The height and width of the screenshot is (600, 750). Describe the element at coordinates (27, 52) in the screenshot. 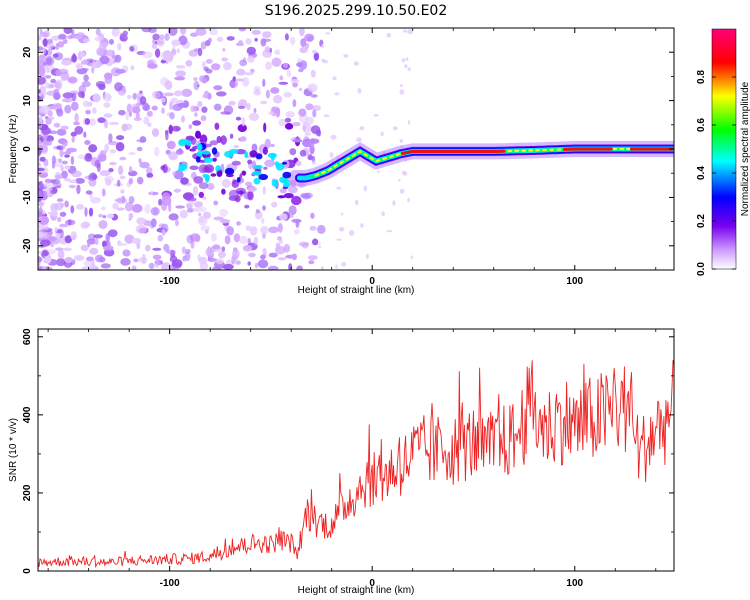

I see `y-tick-label: 20` at that location.